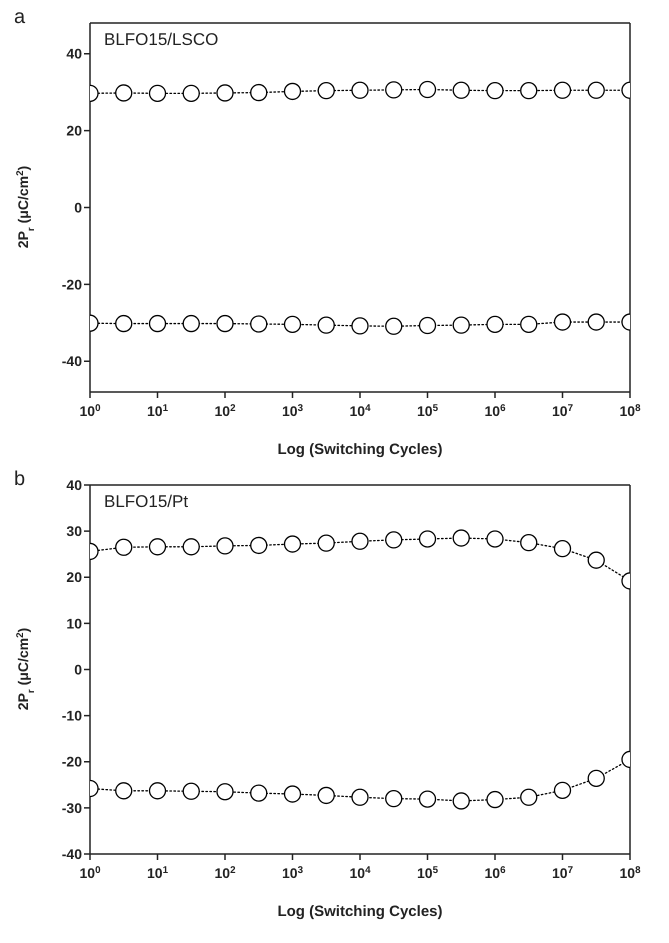 This screenshot has width=669, height=943. What do you see at coordinates (161, 40) in the screenshot?
I see `annotation: BLFO15/LSCO` at bounding box center [161, 40].